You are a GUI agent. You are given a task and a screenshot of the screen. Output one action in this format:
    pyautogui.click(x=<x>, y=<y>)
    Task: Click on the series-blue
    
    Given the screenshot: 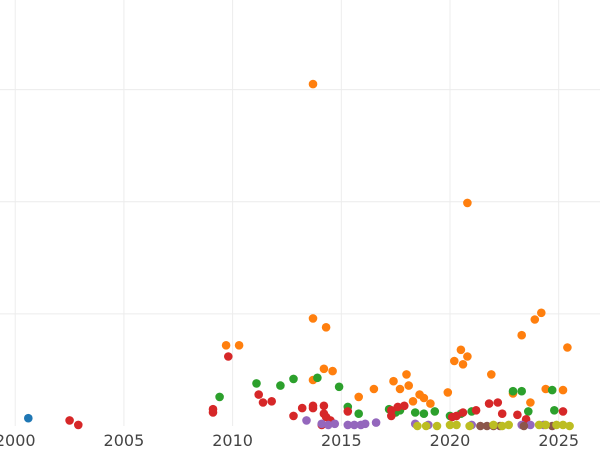 What is the action you would take?
    pyautogui.click(x=28, y=418)
    